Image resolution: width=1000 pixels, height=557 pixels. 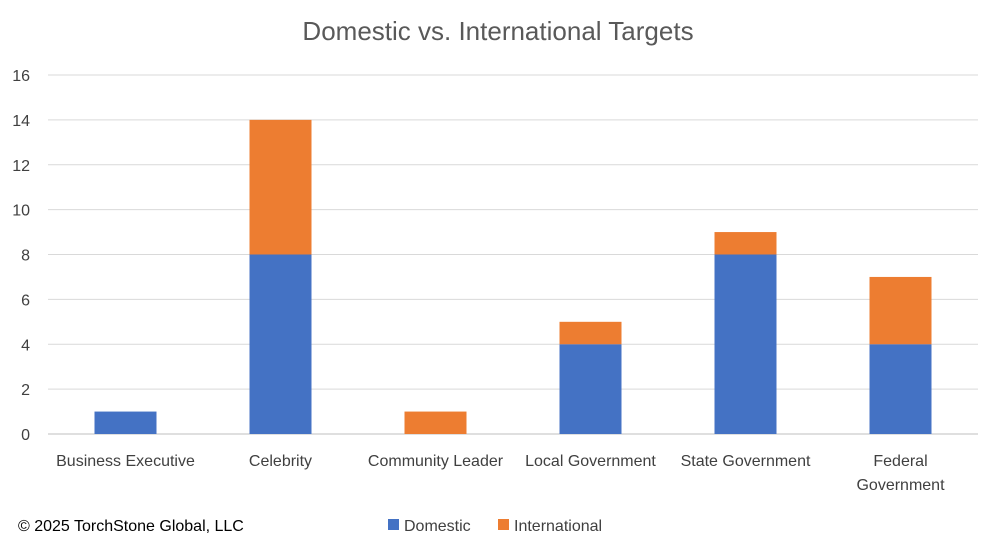 What do you see at coordinates (25, 390) in the screenshot?
I see `y-tick-label: 2` at bounding box center [25, 390].